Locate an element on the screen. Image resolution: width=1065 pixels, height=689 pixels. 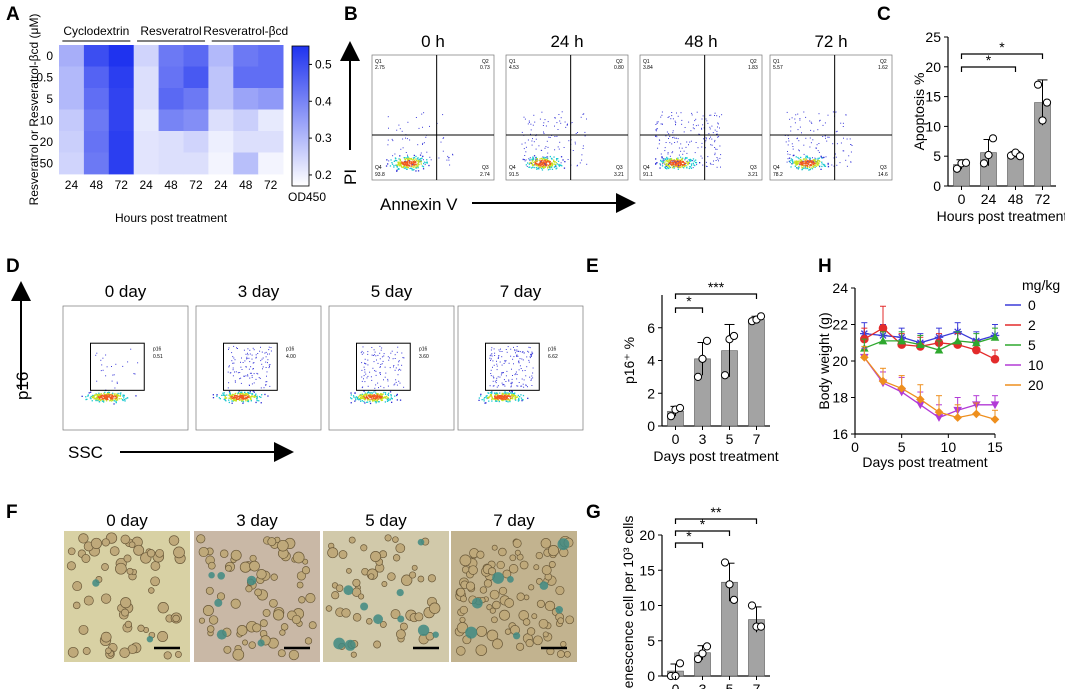
gate-value: 3.60 is located at coordinates (424, 357).